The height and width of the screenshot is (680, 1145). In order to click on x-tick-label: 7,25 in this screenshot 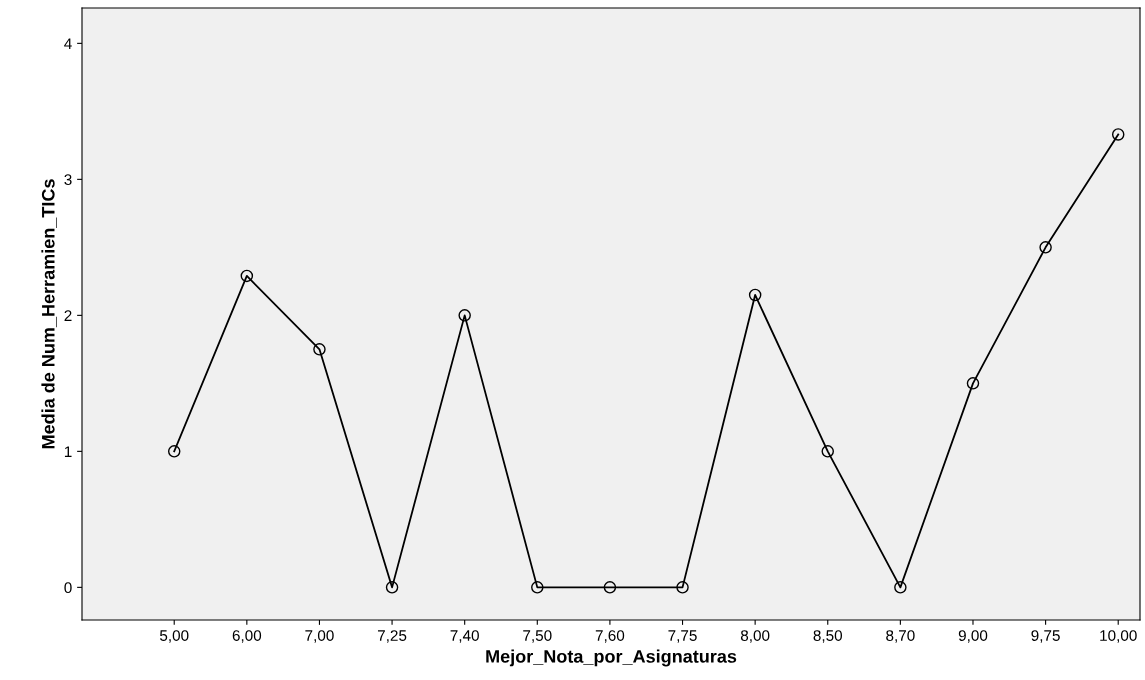, I will do `click(392, 636)`.